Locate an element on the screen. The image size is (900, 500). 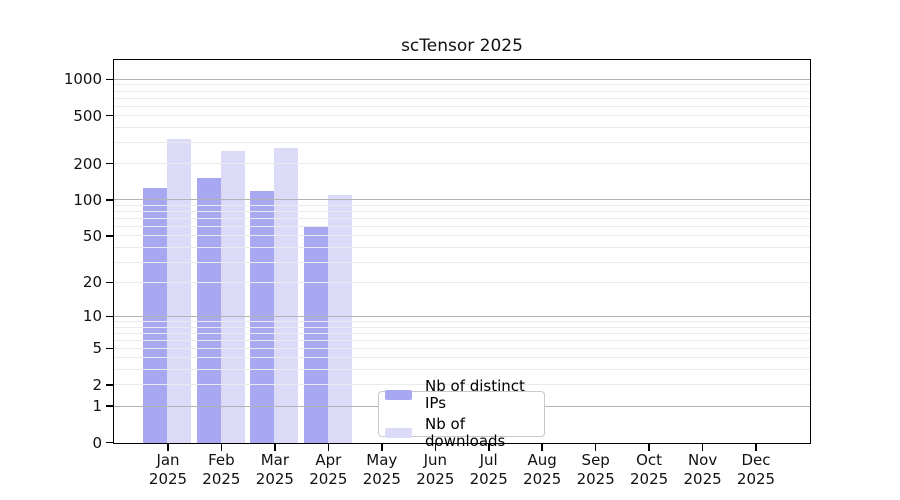
x-tick-jan is located at coordinates (168, 447).